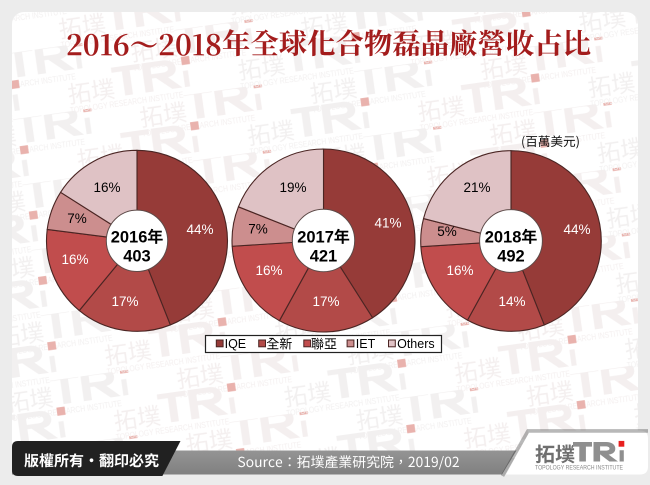 Image resolution: width=650 pixels, height=485 pixels. What do you see at coordinates (416, 344) in the screenshot?
I see `svg-text: Others` at bounding box center [416, 344].